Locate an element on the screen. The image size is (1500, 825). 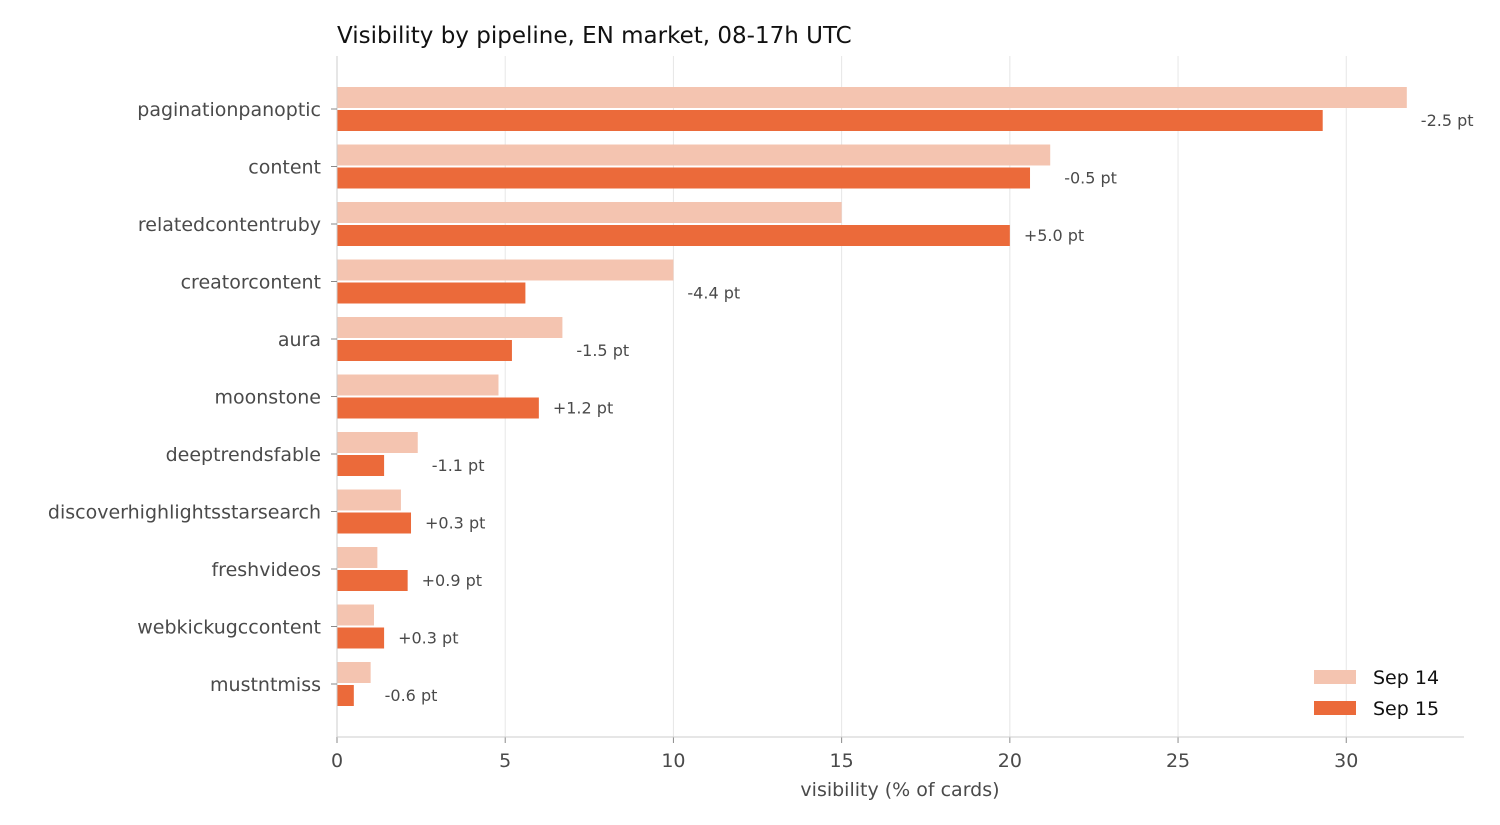
delta-label: +5.0 pt is located at coordinates (1054, 235).